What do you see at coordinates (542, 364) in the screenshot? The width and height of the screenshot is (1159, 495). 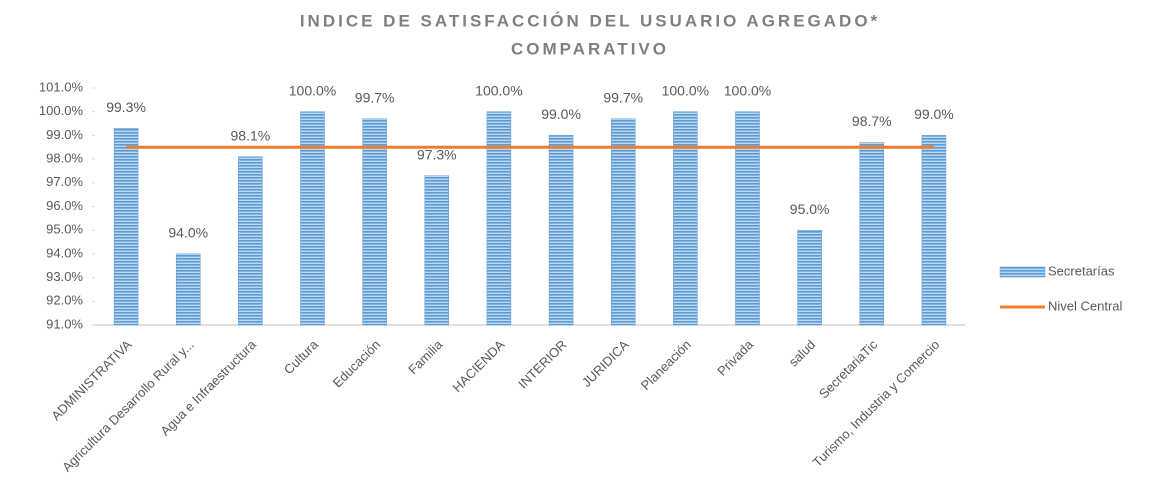 I see `x-tick-label: INTERIOR` at bounding box center [542, 364].